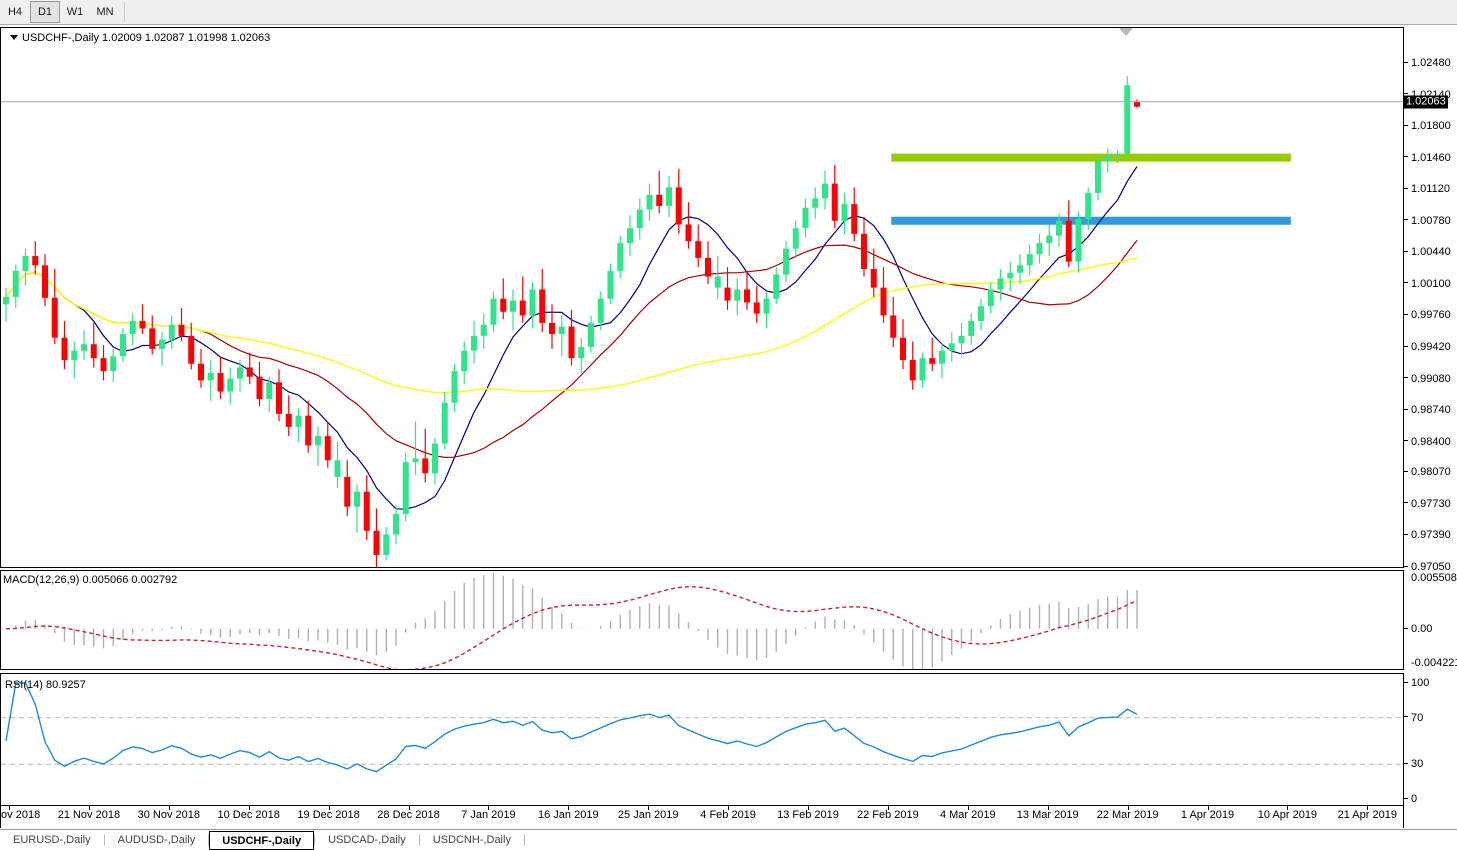  Describe the element at coordinates (1417, 764) in the screenshot. I see `rsi-axis-tick-label: 30` at that location.